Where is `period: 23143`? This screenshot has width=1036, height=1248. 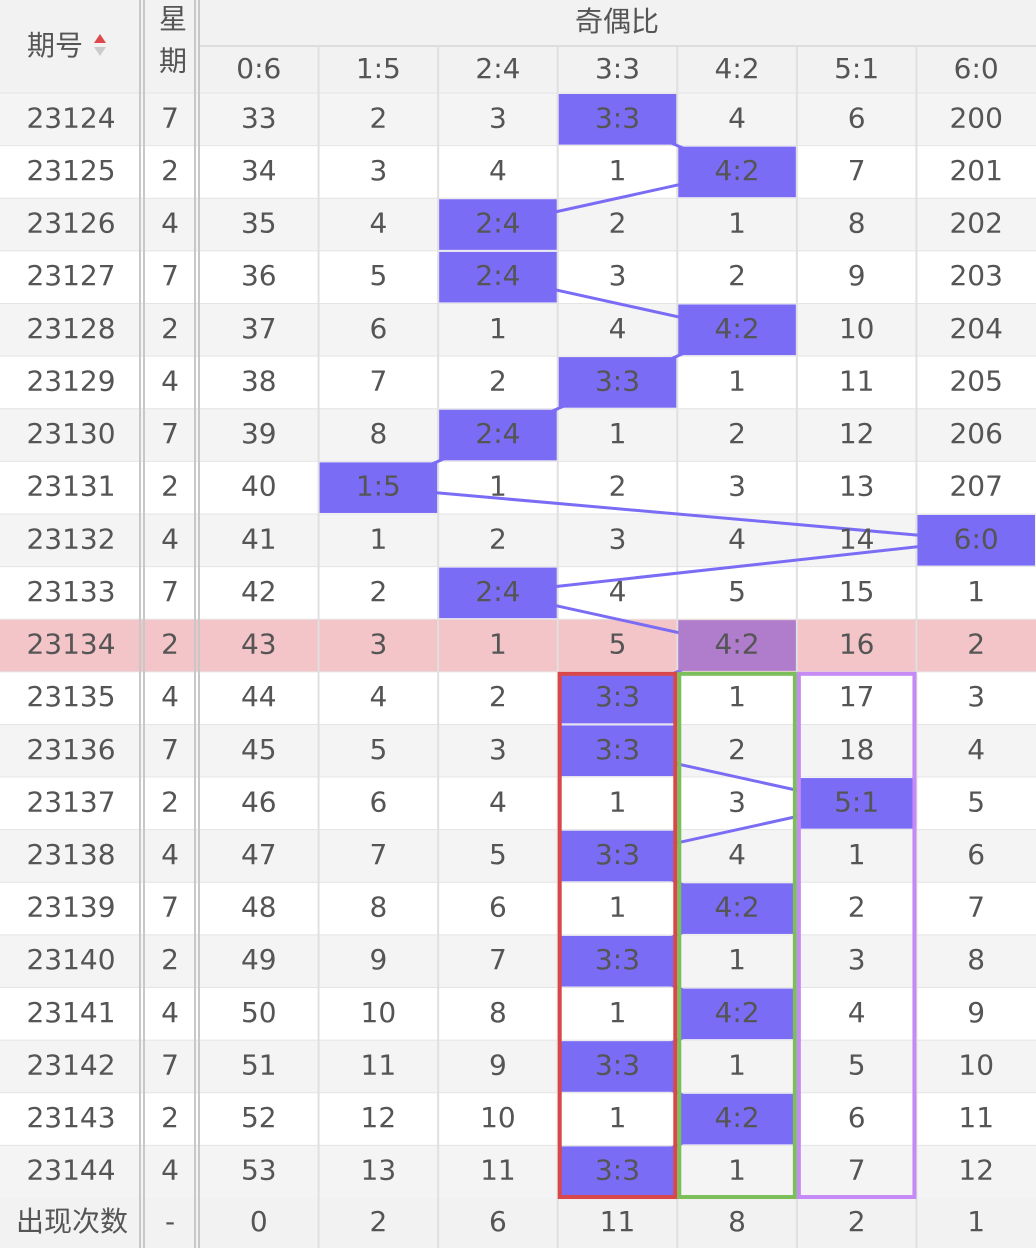 period: 23143 is located at coordinates (70, 1117).